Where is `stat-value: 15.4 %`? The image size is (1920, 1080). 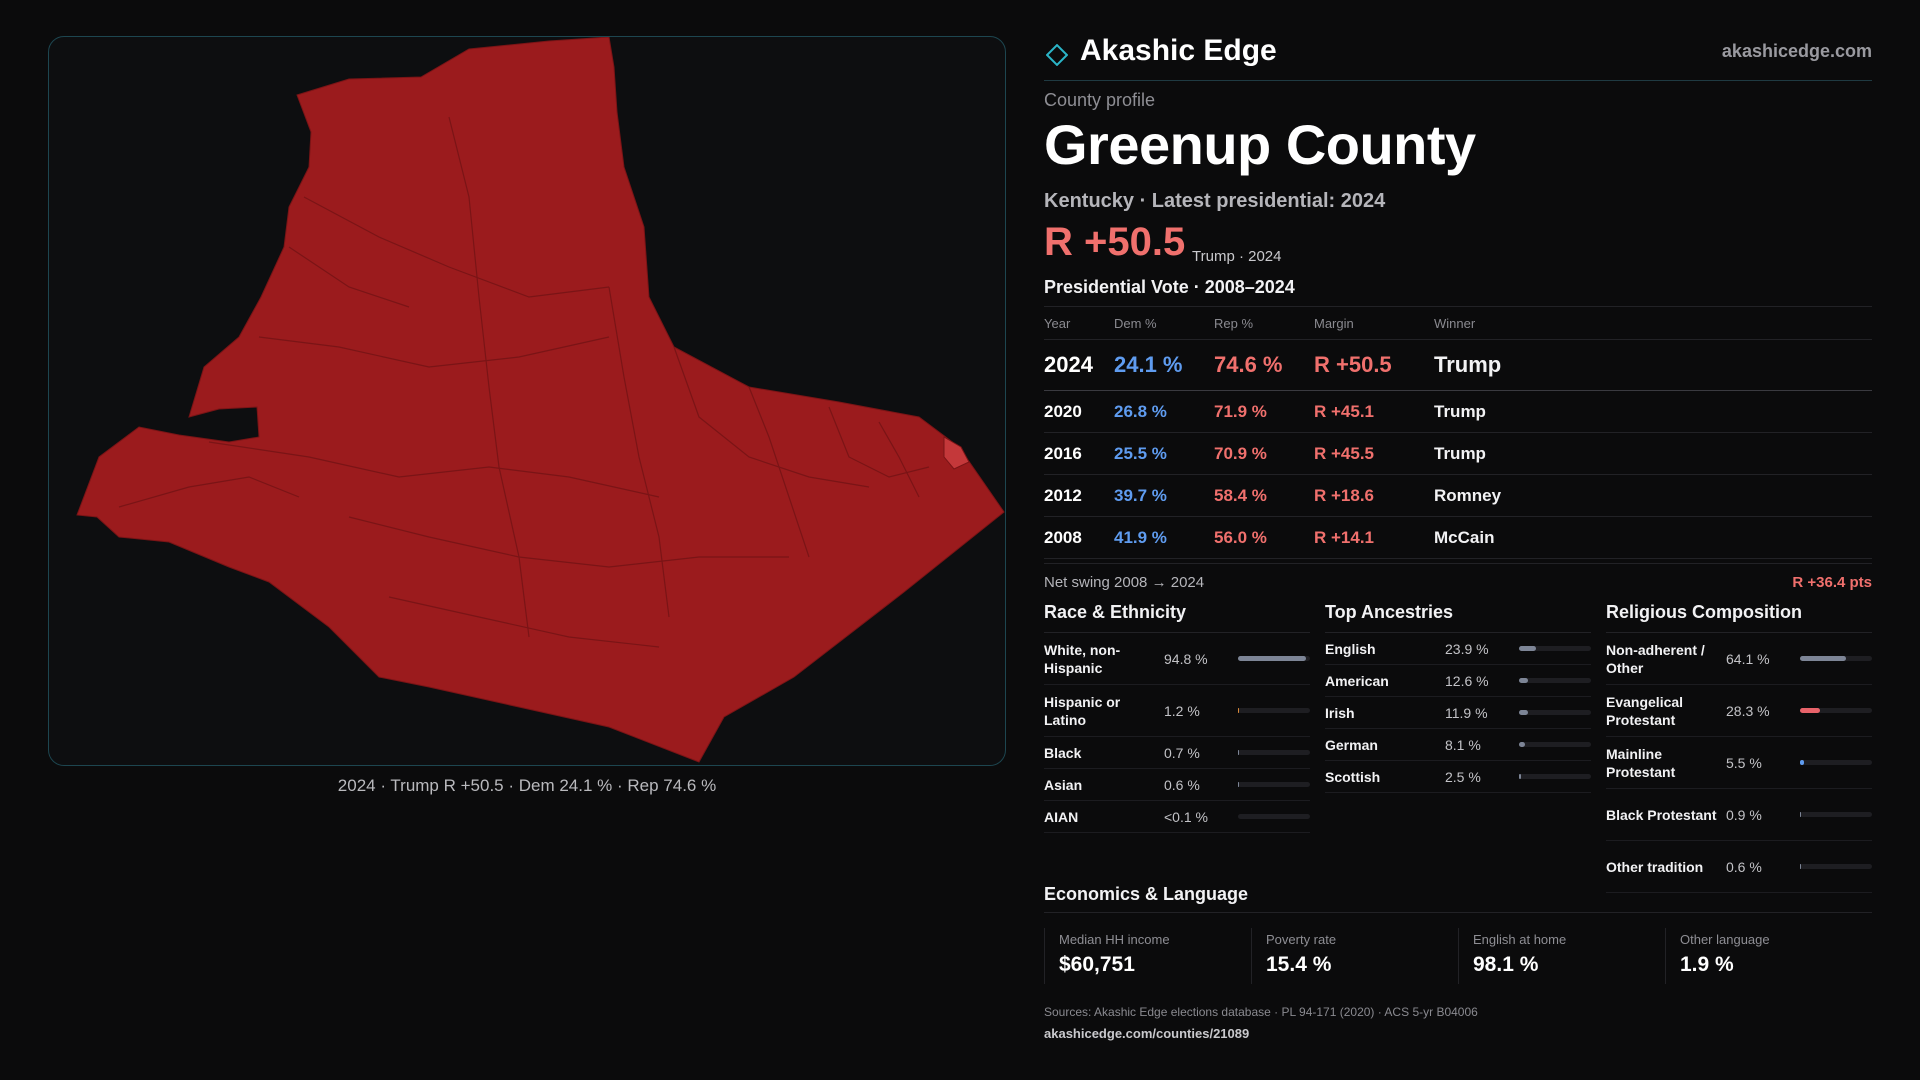
stat-value: 15.4 % is located at coordinates (1299, 964).